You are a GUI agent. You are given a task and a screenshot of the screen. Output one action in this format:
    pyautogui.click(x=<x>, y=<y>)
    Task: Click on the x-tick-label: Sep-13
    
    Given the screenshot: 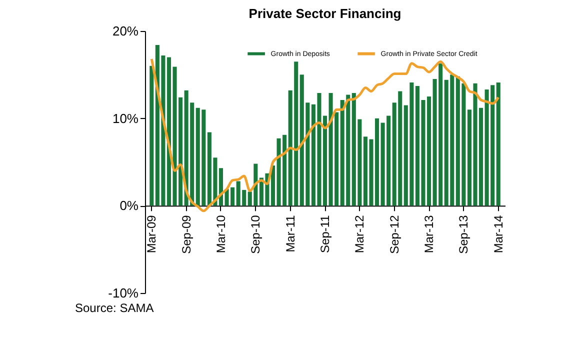 What is the action you would take?
    pyautogui.click(x=463, y=234)
    